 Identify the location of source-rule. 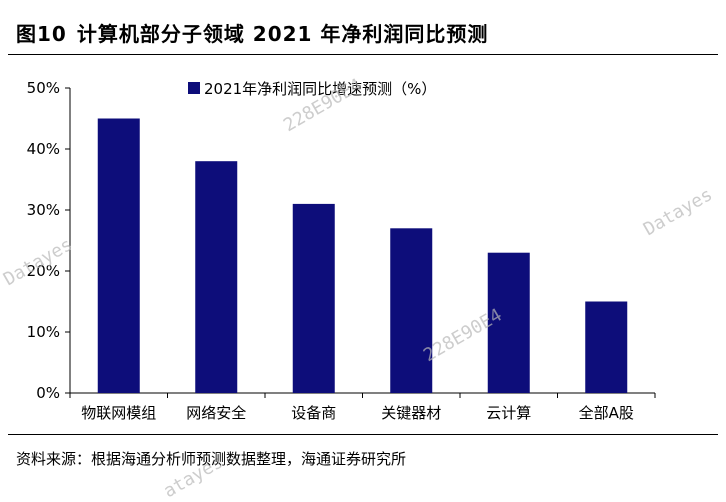
(363, 434).